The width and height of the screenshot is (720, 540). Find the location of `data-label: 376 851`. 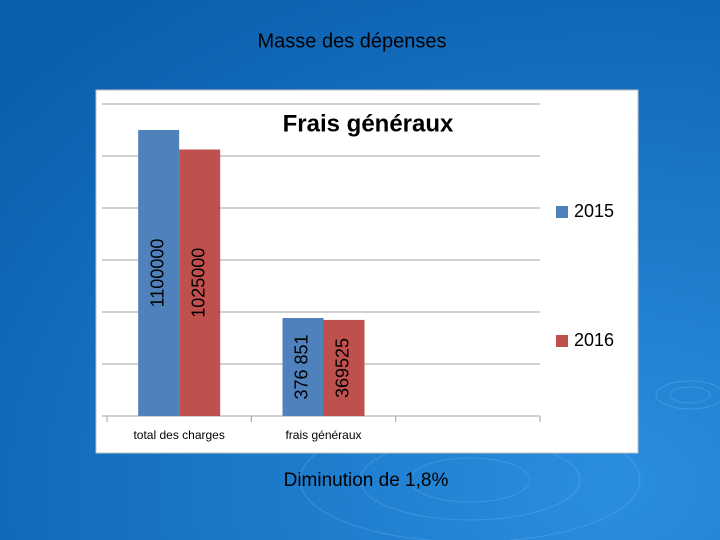

data-label: 376 851 is located at coordinates (302, 366).